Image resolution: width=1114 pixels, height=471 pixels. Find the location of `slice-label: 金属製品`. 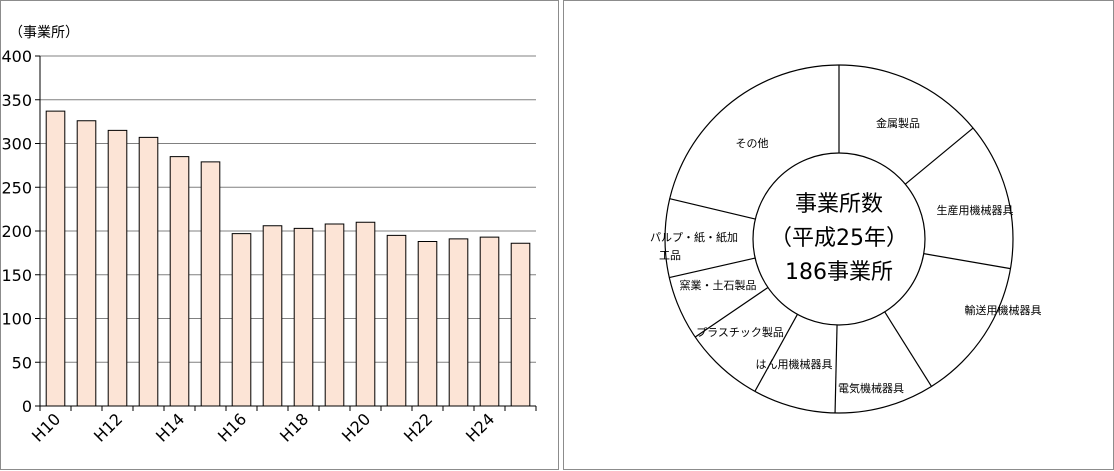

slice-label: 金属製品 is located at coordinates (898, 123).